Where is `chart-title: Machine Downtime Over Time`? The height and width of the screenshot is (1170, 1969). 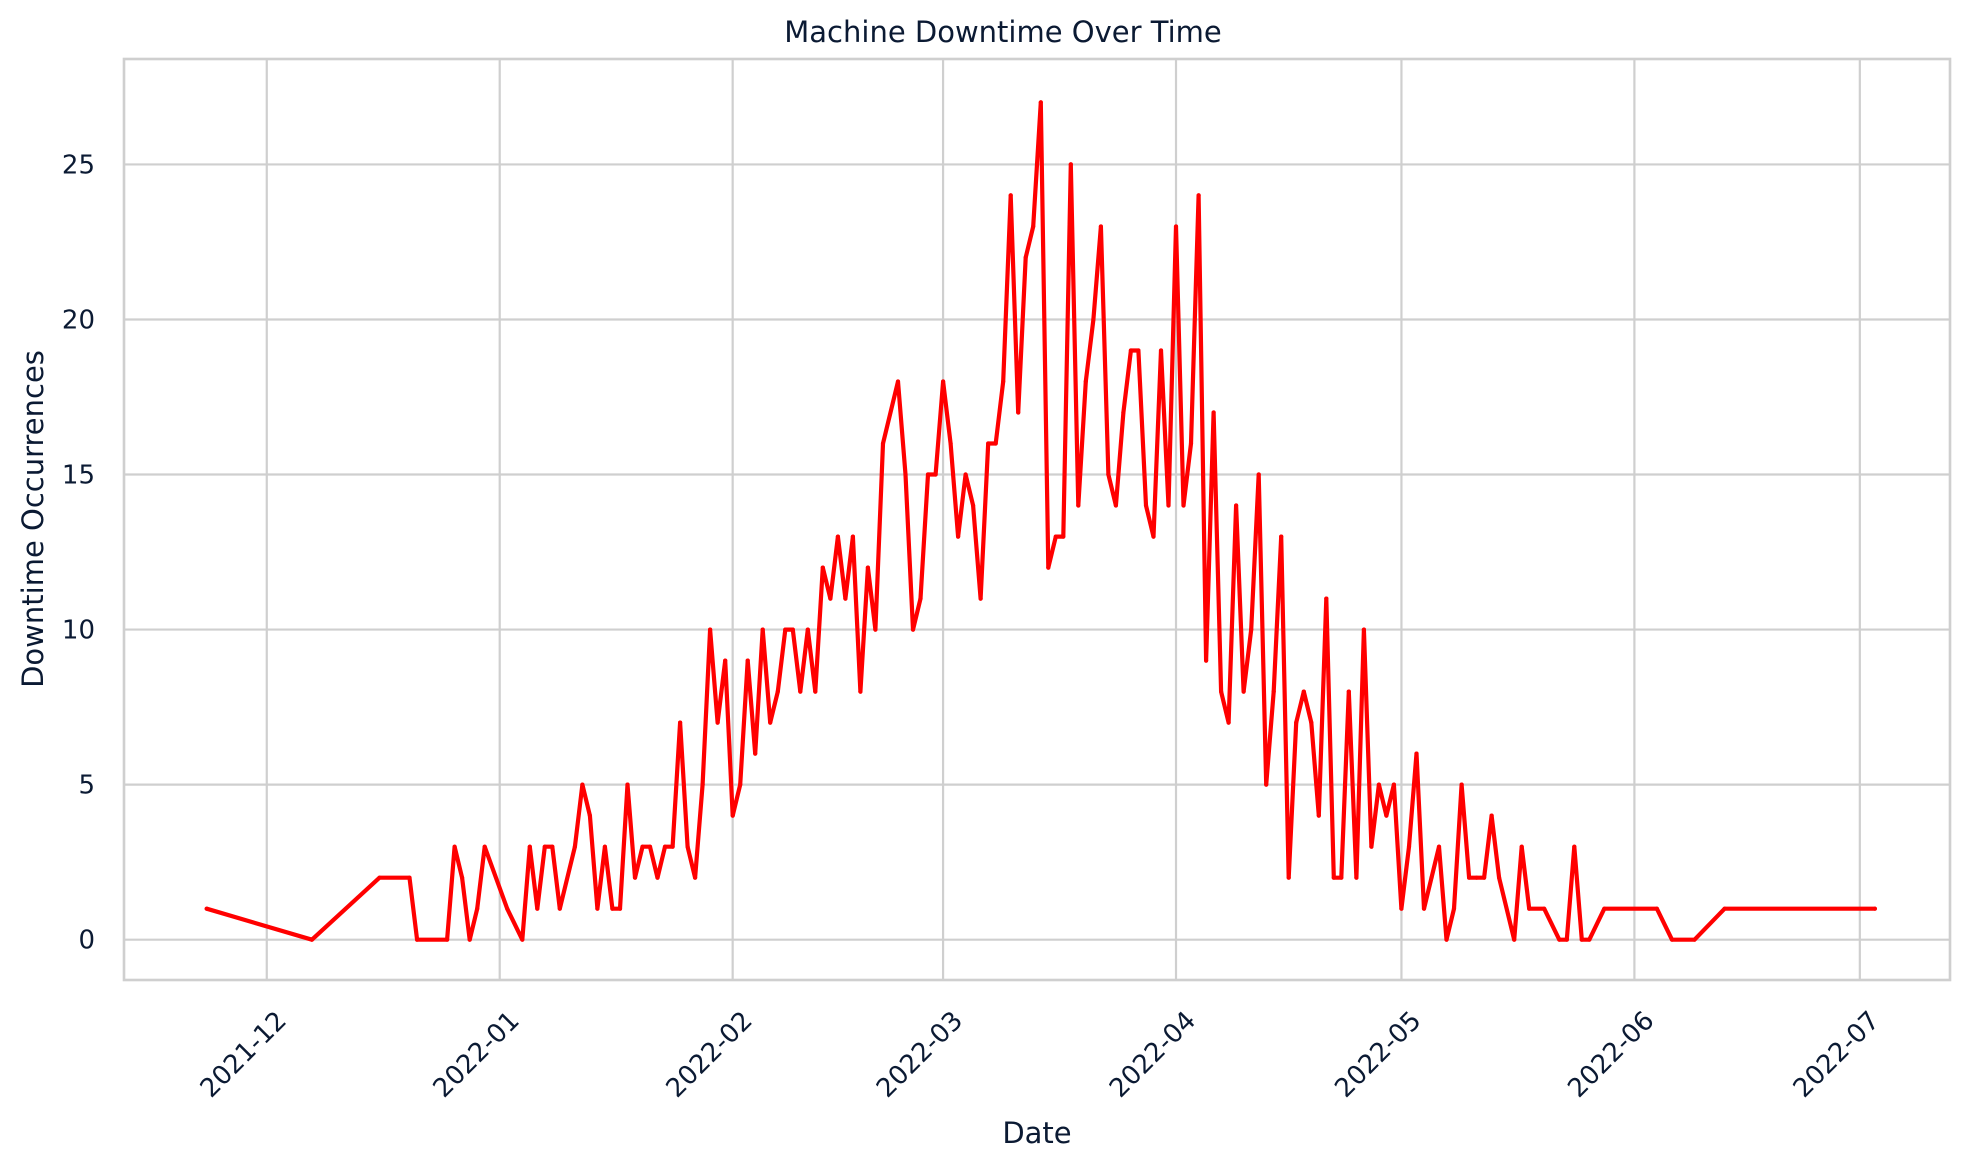 chart-title: Machine Downtime Over Time is located at coordinates (1002, 32).